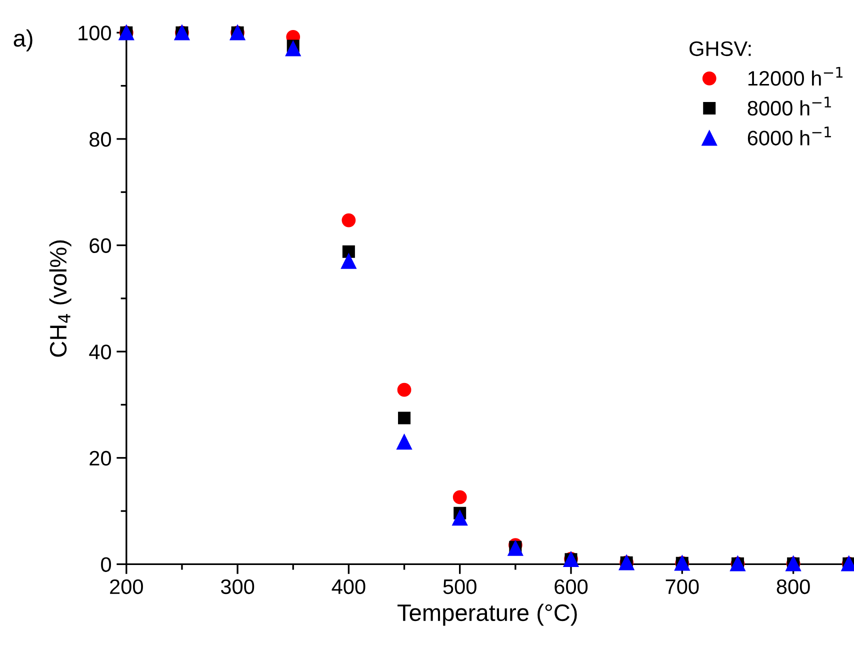  I want to click on legend-label: 6000 h$^{−1}$, so click(789, 136).